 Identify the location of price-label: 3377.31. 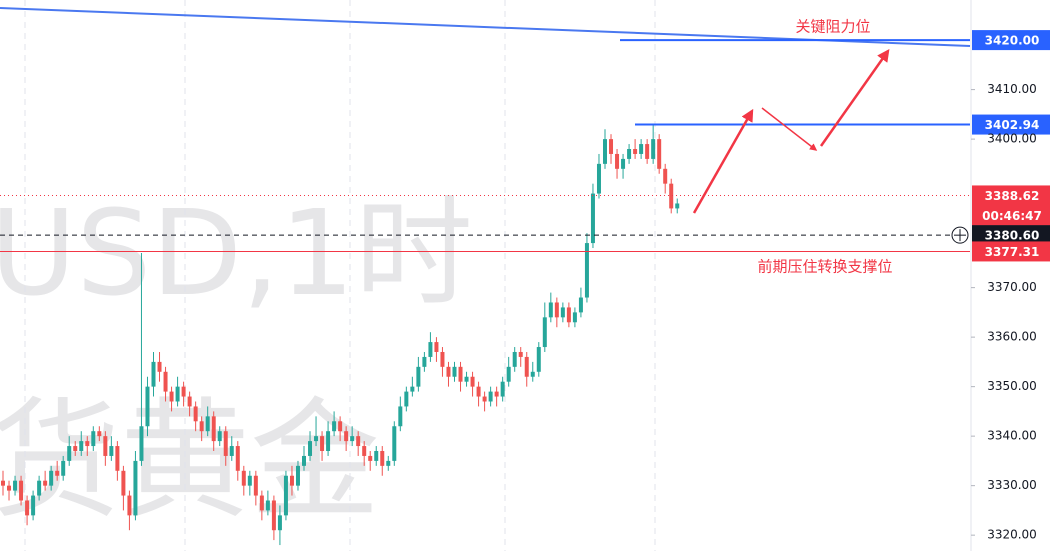
(1012, 252).